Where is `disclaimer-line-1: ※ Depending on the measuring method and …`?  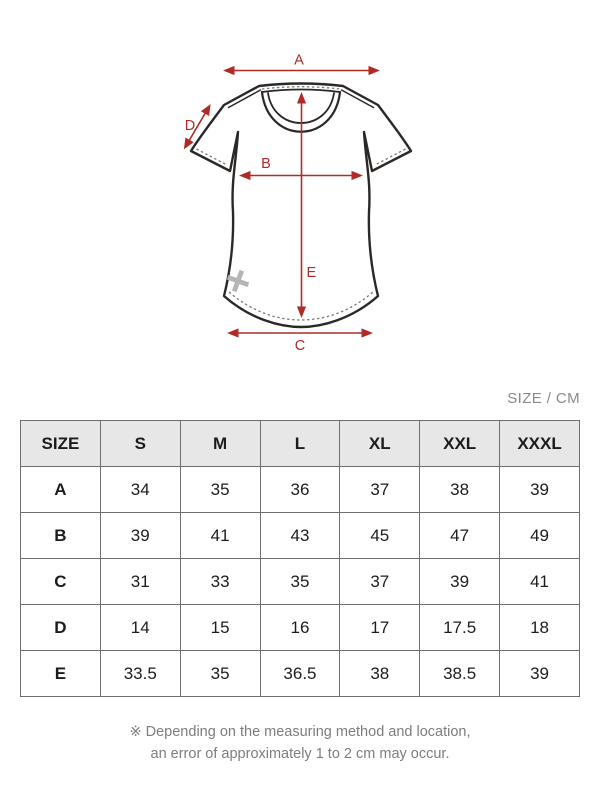 disclaimer-line-1: ※ Depending on the measuring method and … is located at coordinates (300, 732).